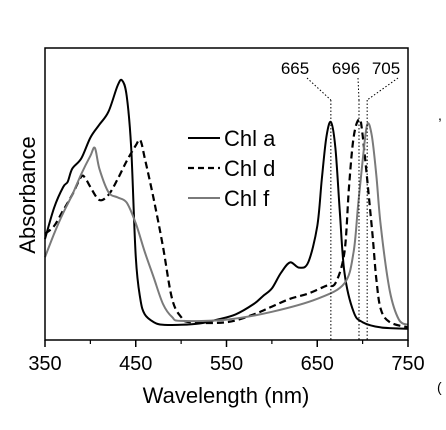 This screenshot has width=446, height=430. What do you see at coordinates (295, 68) in the screenshot?
I see `peak-label-665: 665` at bounding box center [295, 68].